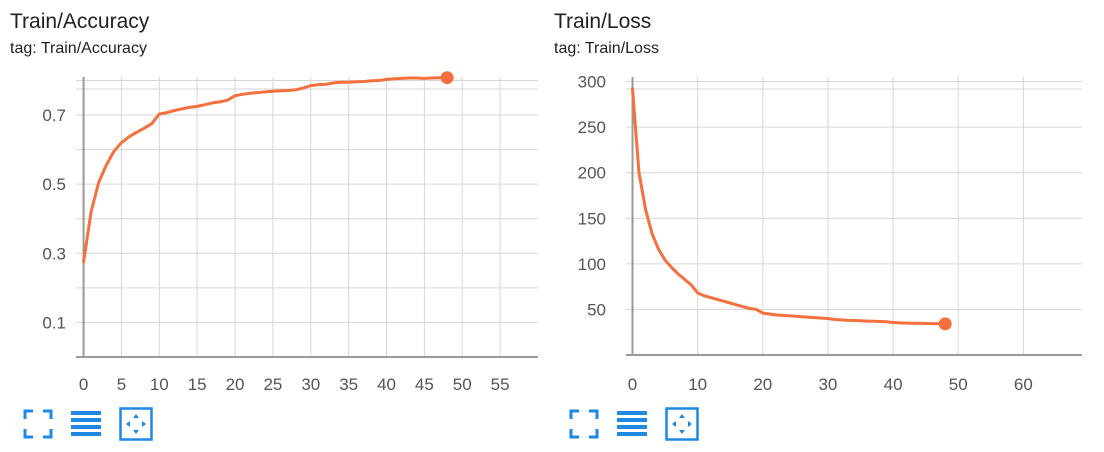  I want to click on y-tick-label: 0.1, so click(54, 322).